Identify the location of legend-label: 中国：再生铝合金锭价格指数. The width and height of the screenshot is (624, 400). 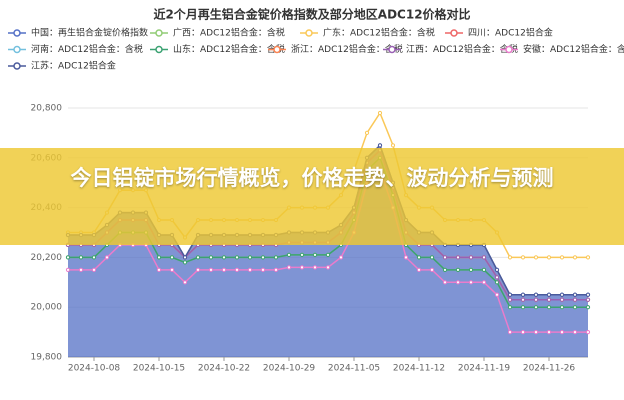
(89, 33).